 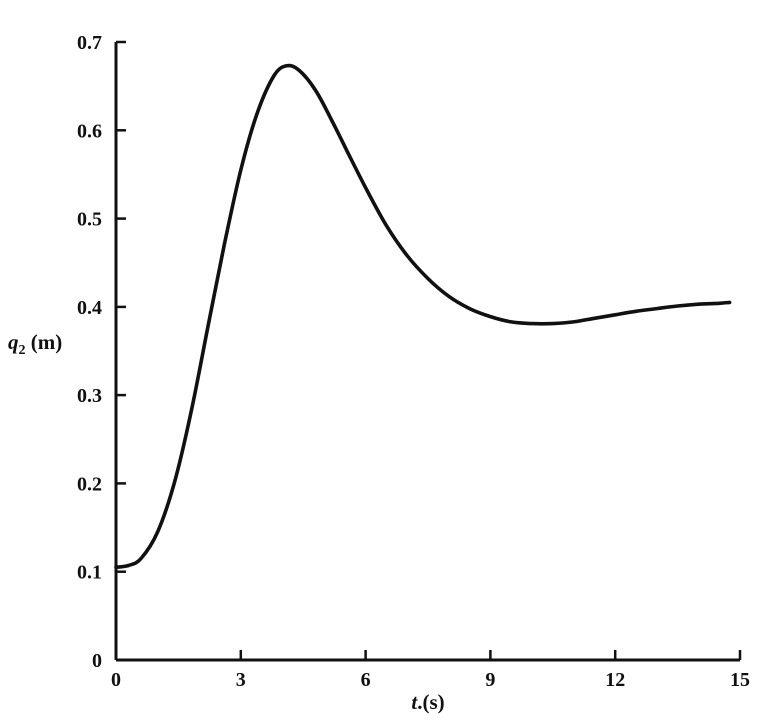 What do you see at coordinates (44, 342) in the screenshot?
I see `y-axis-unit: (m)` at bounding box center [44, 342].